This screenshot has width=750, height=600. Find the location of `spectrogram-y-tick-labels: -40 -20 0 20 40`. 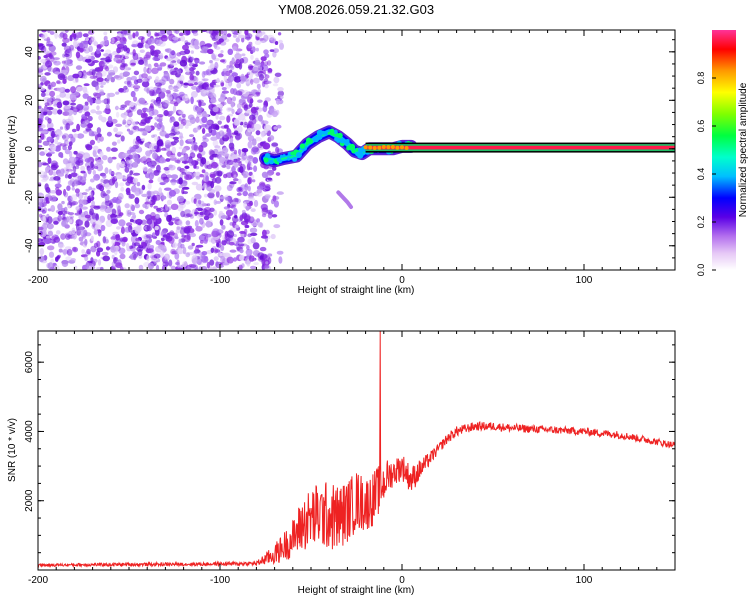

spectrogram-y-tick-labels: -40 -20 0 20 40 is located at coordinates (29, 149).